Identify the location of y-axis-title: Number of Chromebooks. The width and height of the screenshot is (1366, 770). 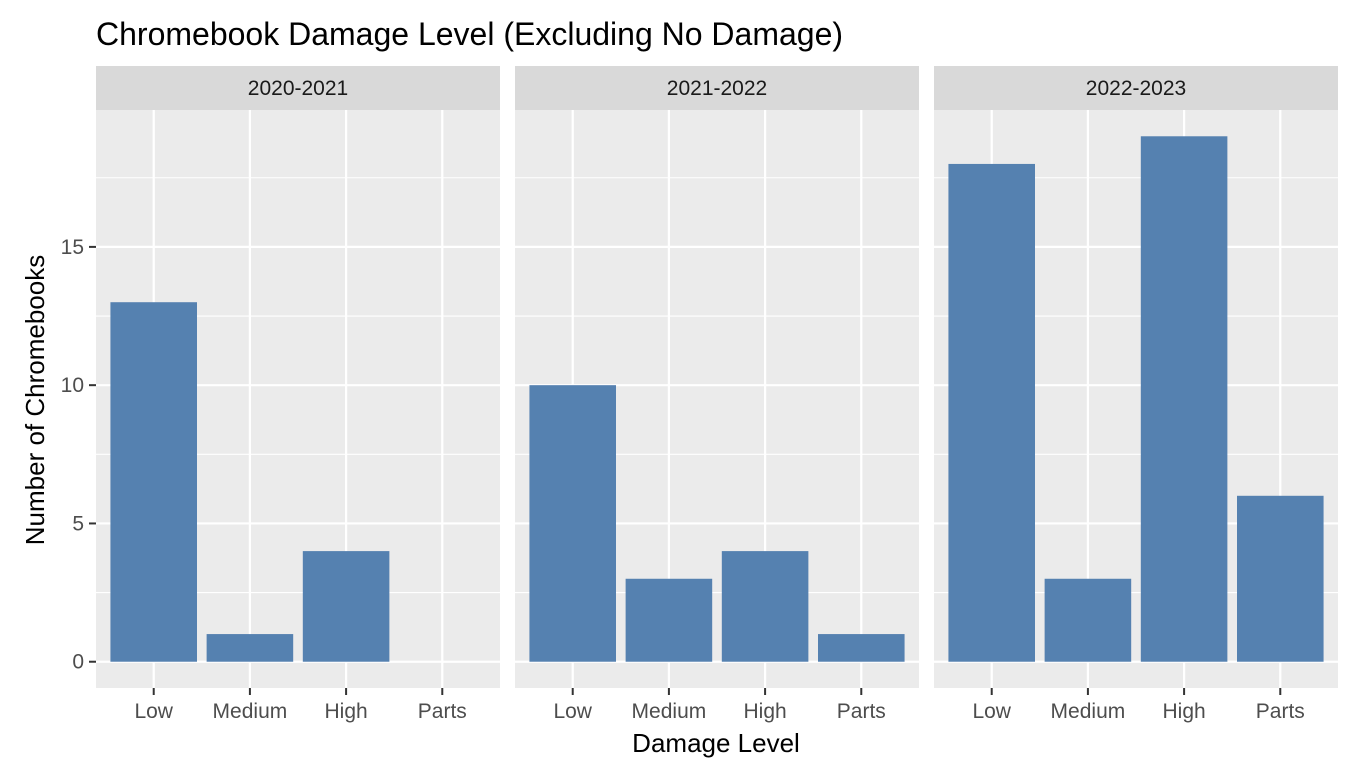
(35, 400).